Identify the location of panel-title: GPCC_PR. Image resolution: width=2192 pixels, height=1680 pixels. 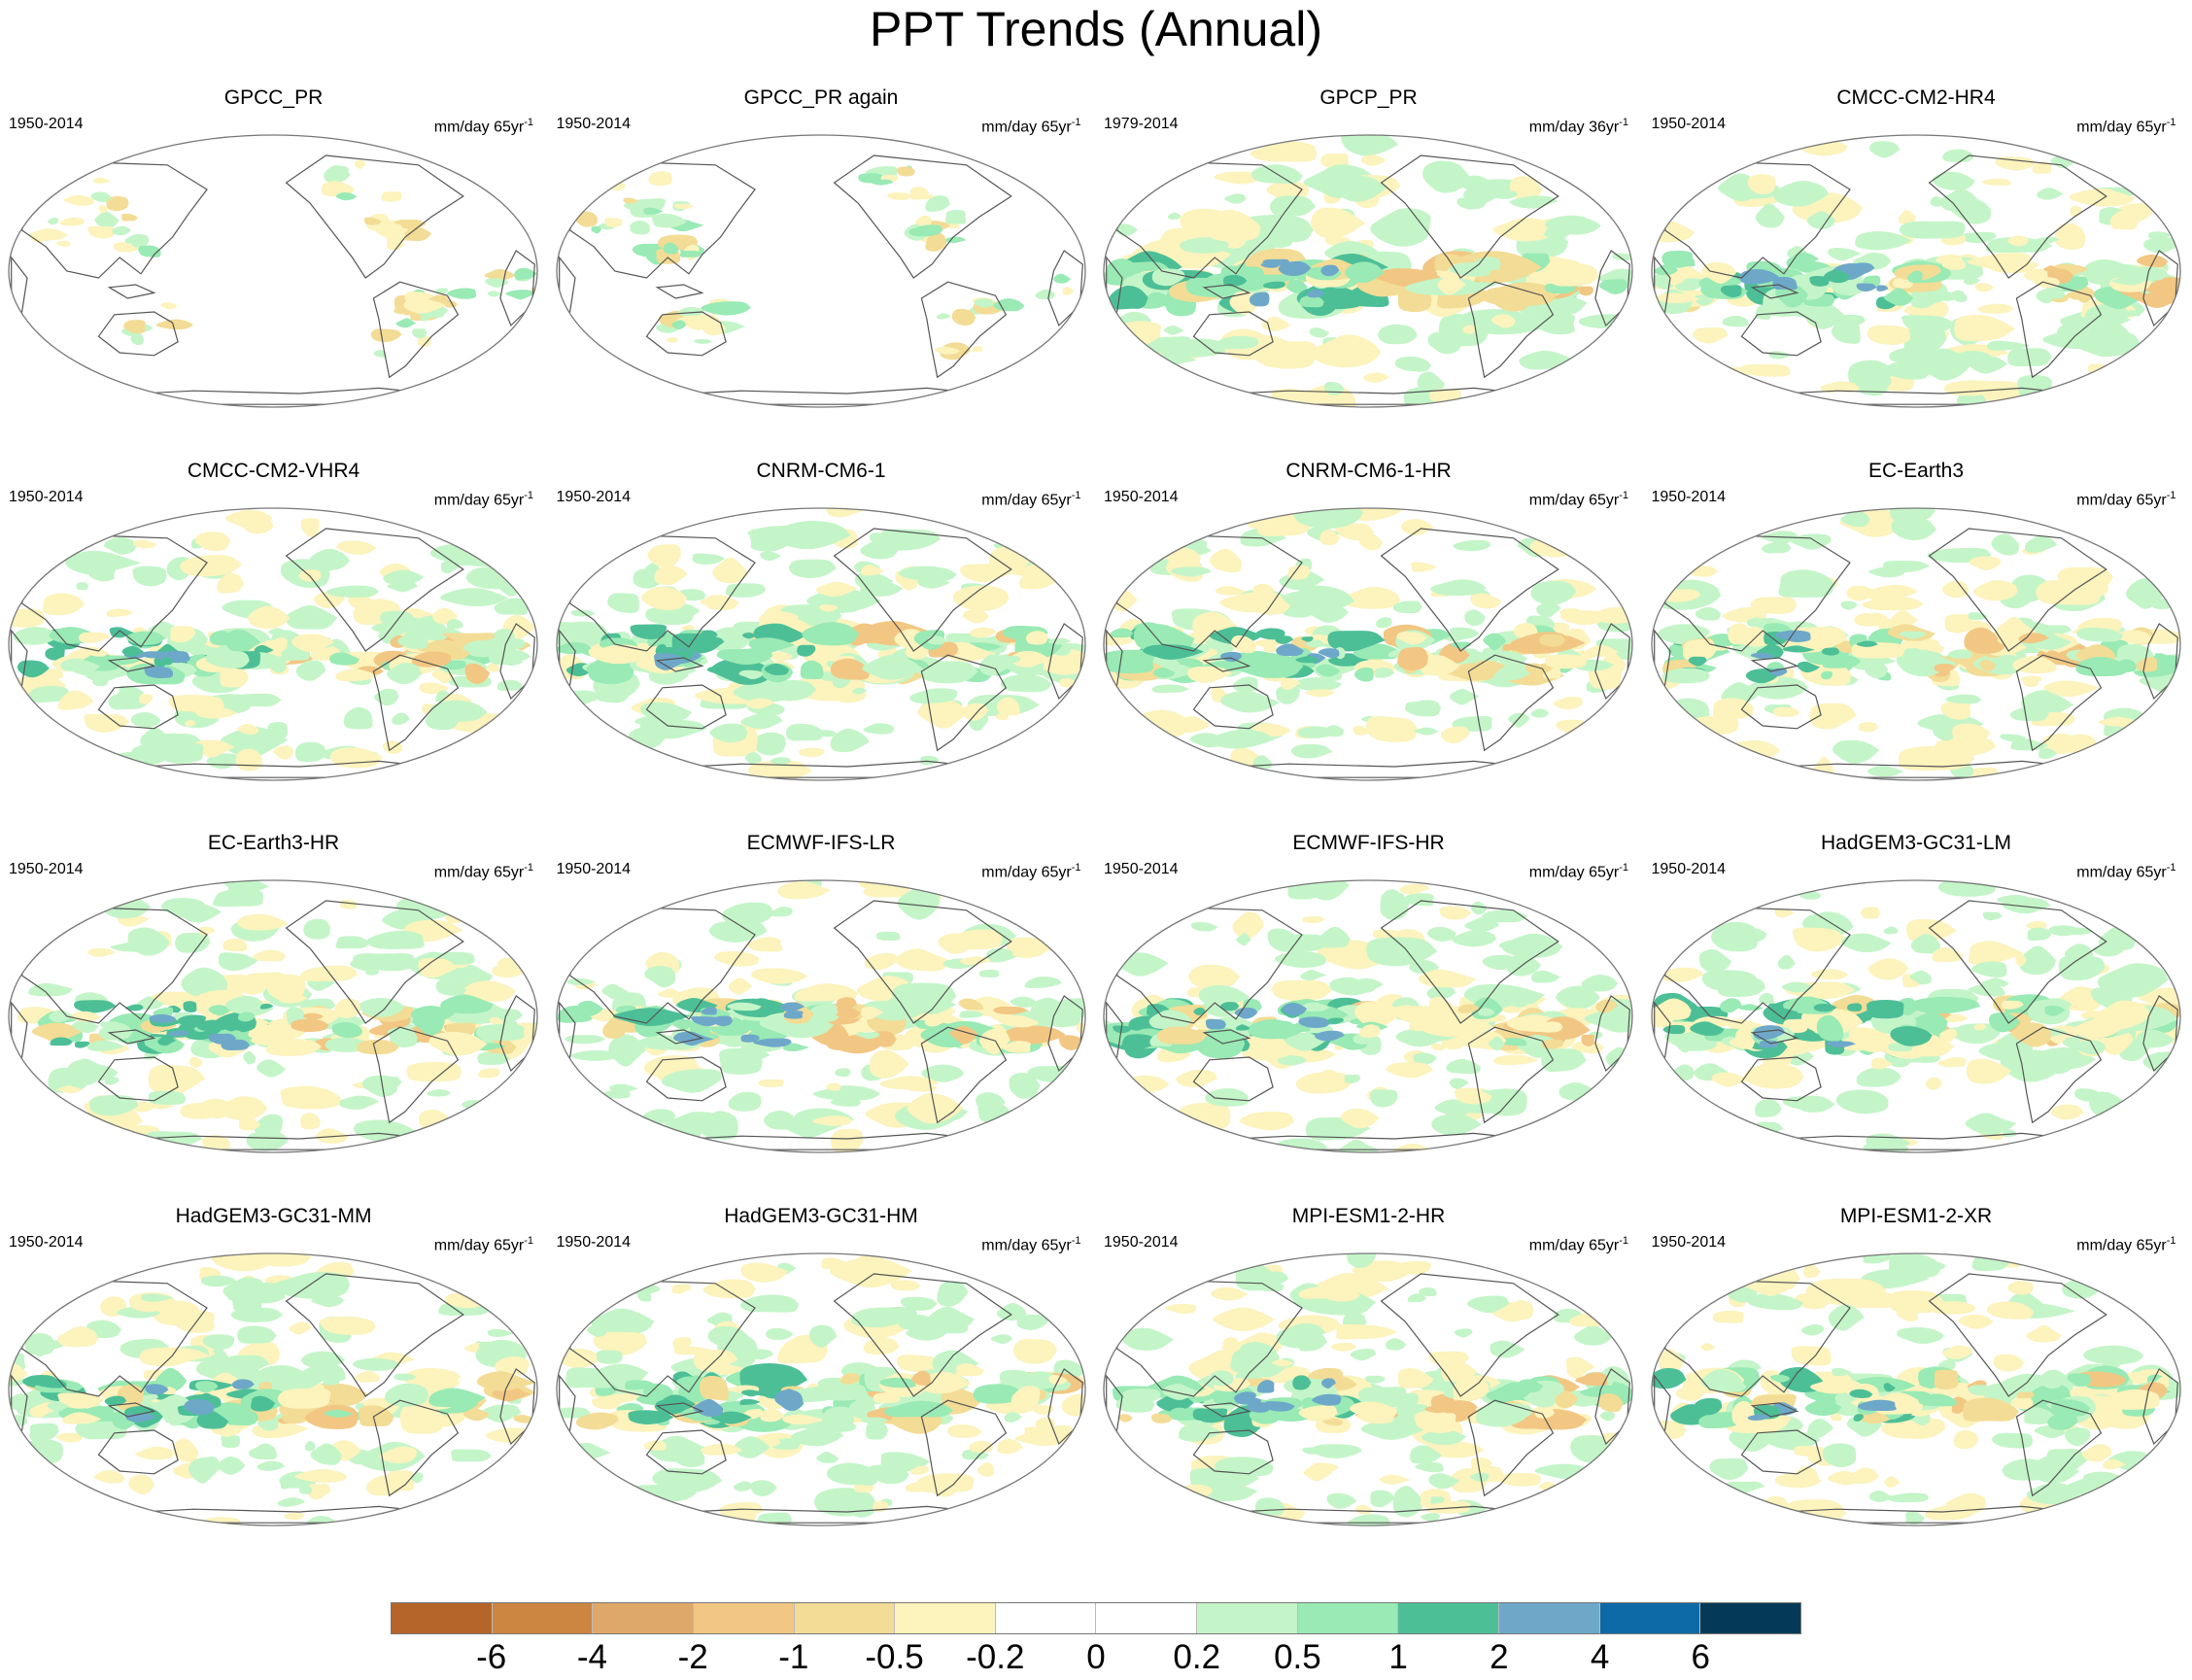
(273, 97).